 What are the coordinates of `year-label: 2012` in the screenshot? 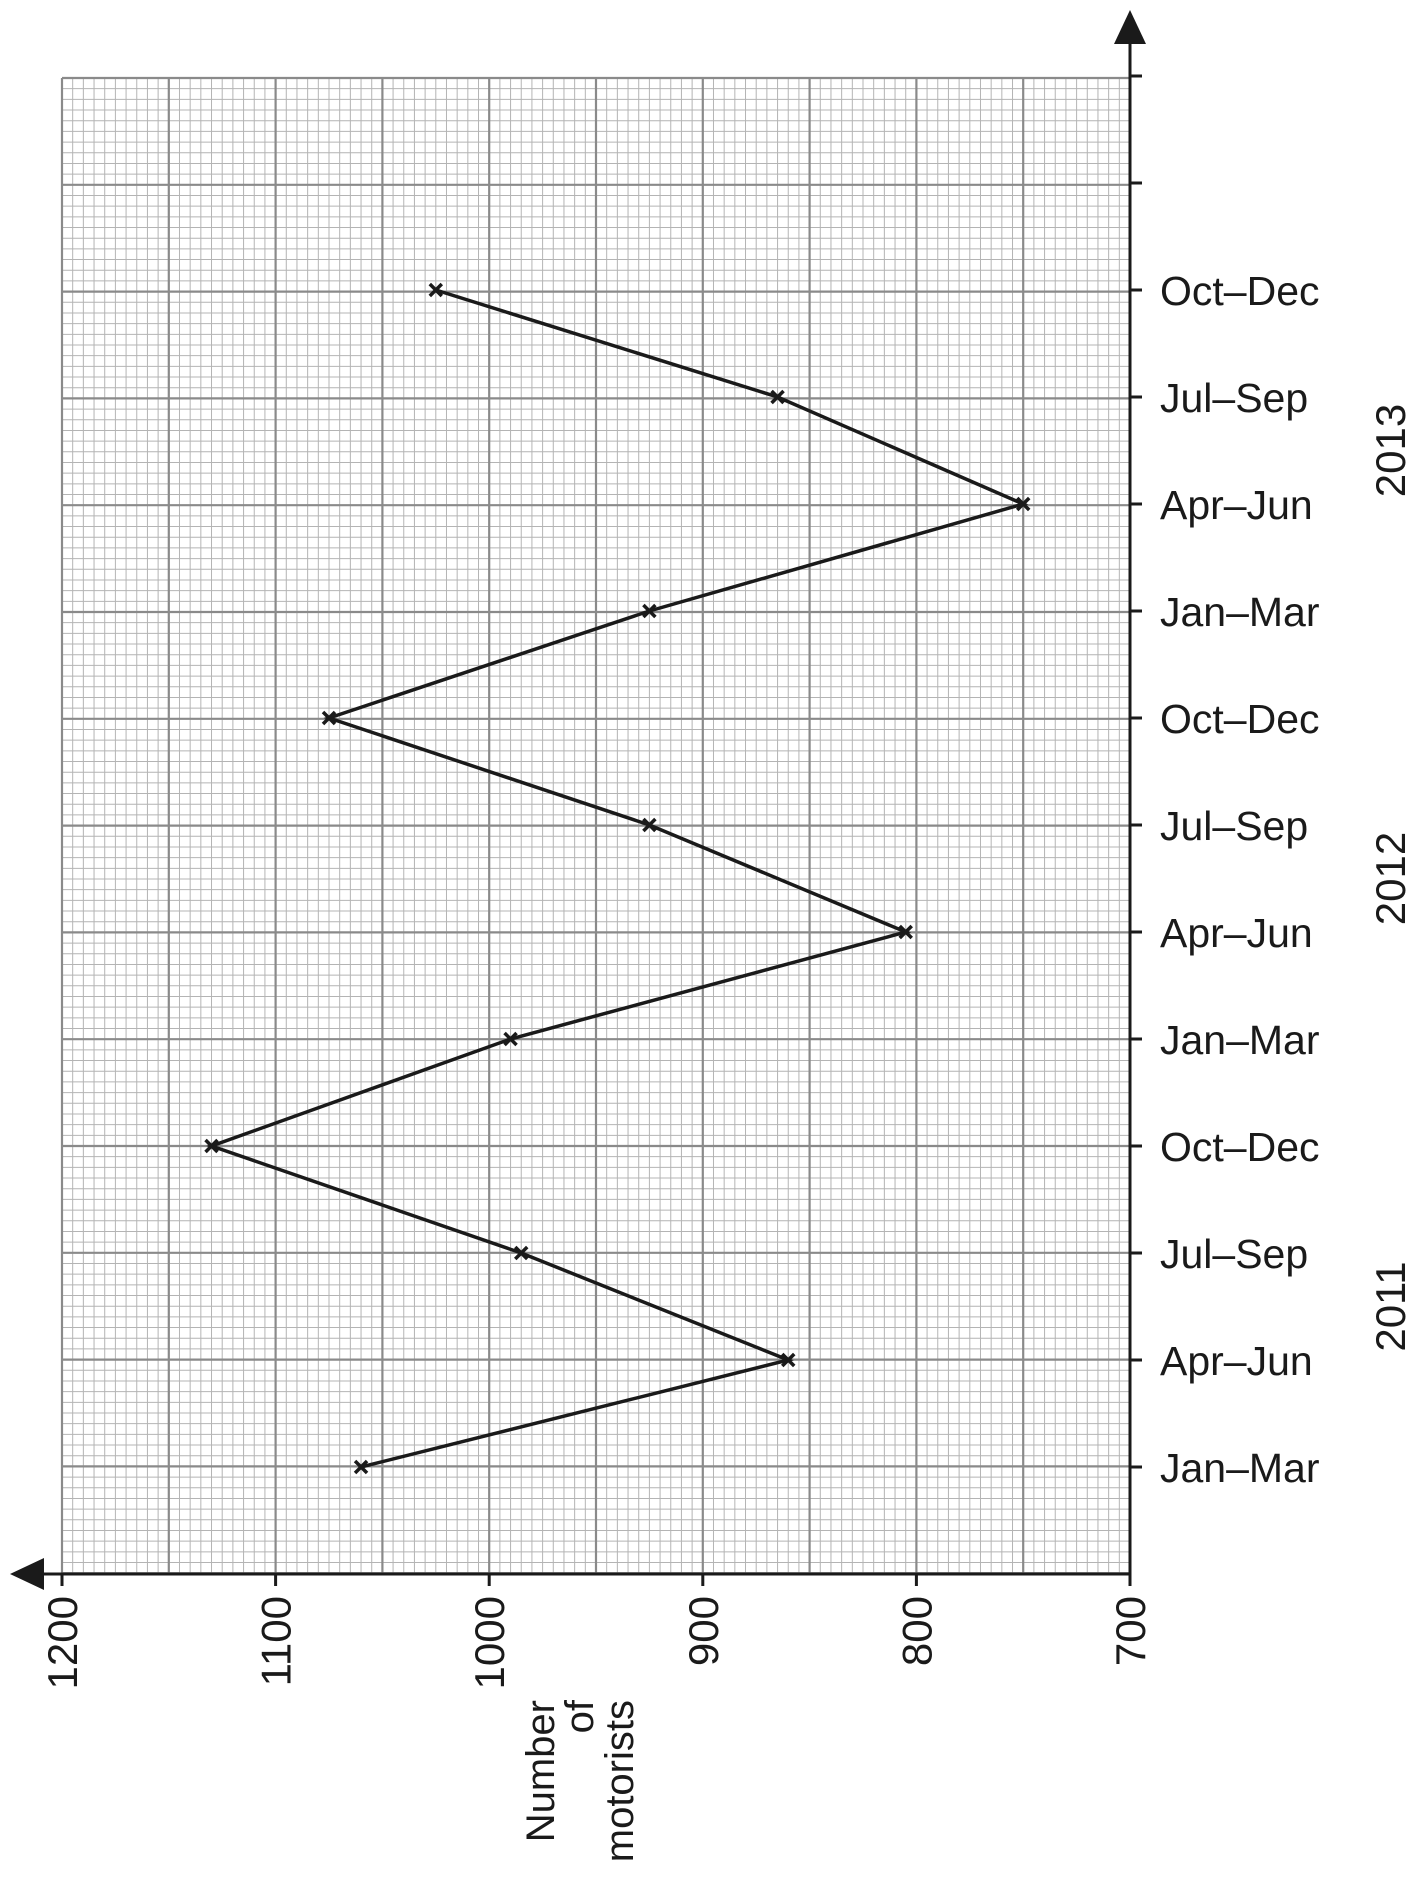 It's located at (1390, 878).